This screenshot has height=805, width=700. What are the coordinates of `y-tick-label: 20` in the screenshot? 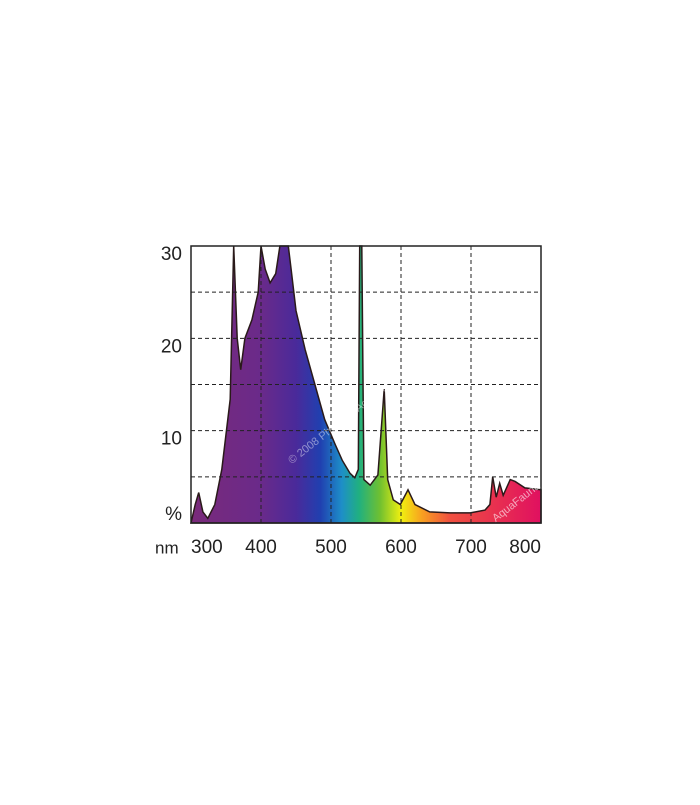 It's located at (171, 346).